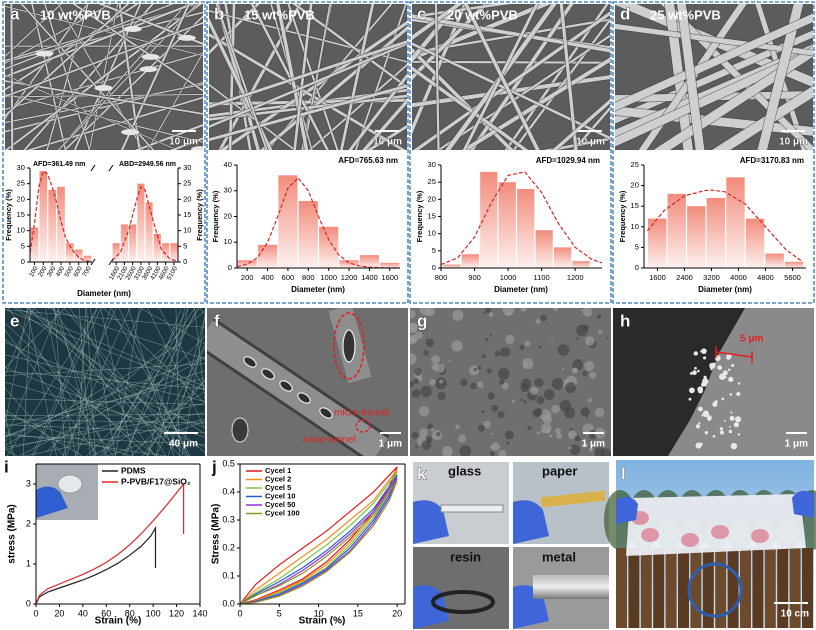 Image resolution: width=816 pixels, height=630 pixels. I want to click on y-tick-label: 20, so click(21, 198).